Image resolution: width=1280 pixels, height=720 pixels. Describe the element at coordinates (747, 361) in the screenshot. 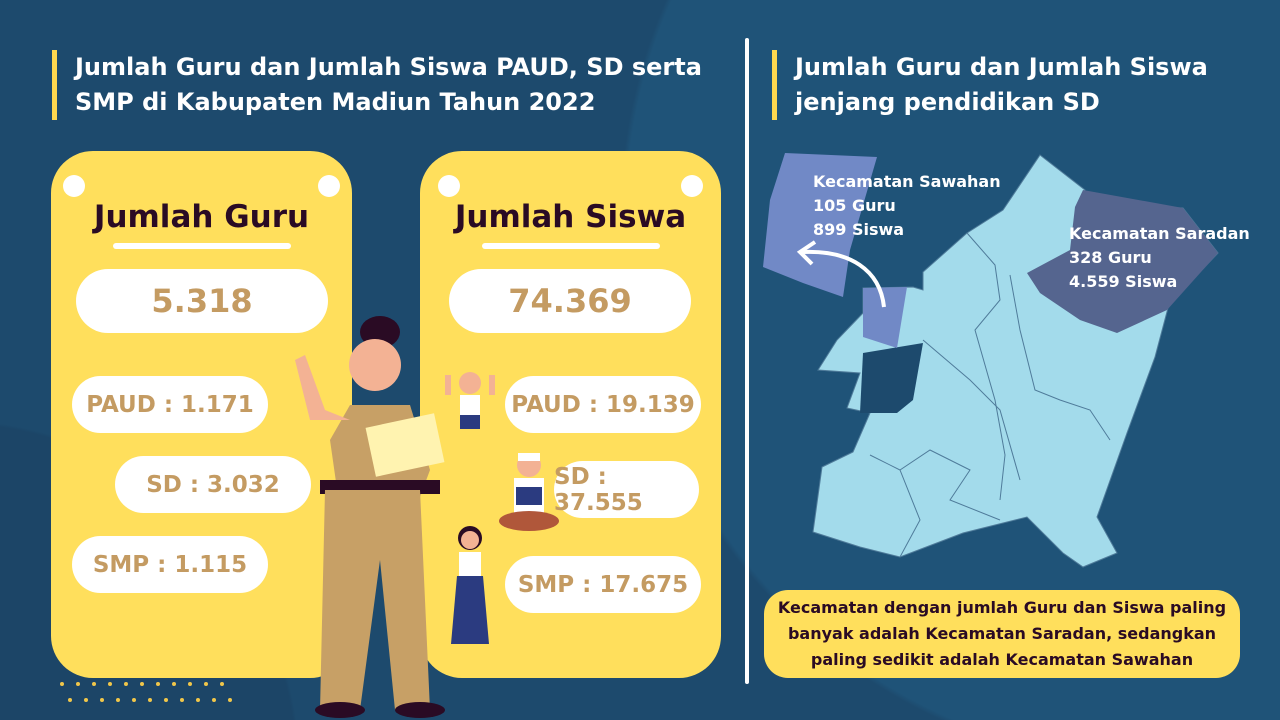

I see `section-divider` at that location.